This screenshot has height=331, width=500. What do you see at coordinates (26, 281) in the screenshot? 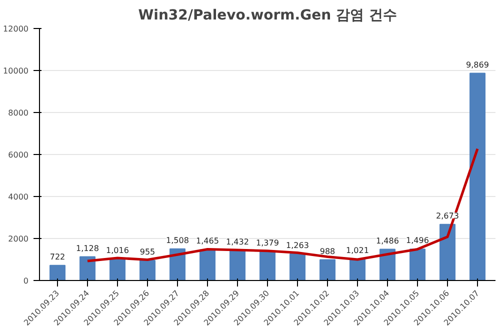
I see `y-tick-label: 0` at bounding box center [26, 281].